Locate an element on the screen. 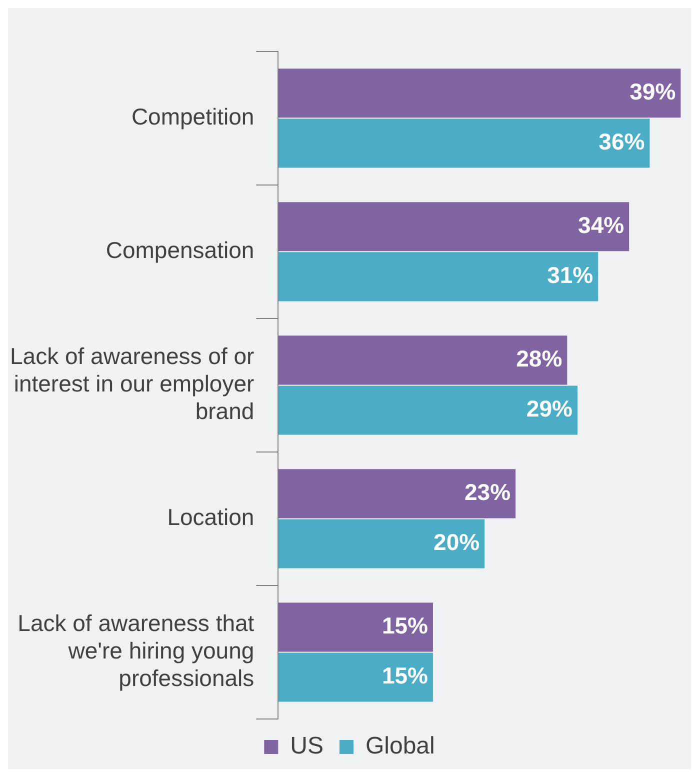  data-label: 28% is located at coordinates (539, 359).